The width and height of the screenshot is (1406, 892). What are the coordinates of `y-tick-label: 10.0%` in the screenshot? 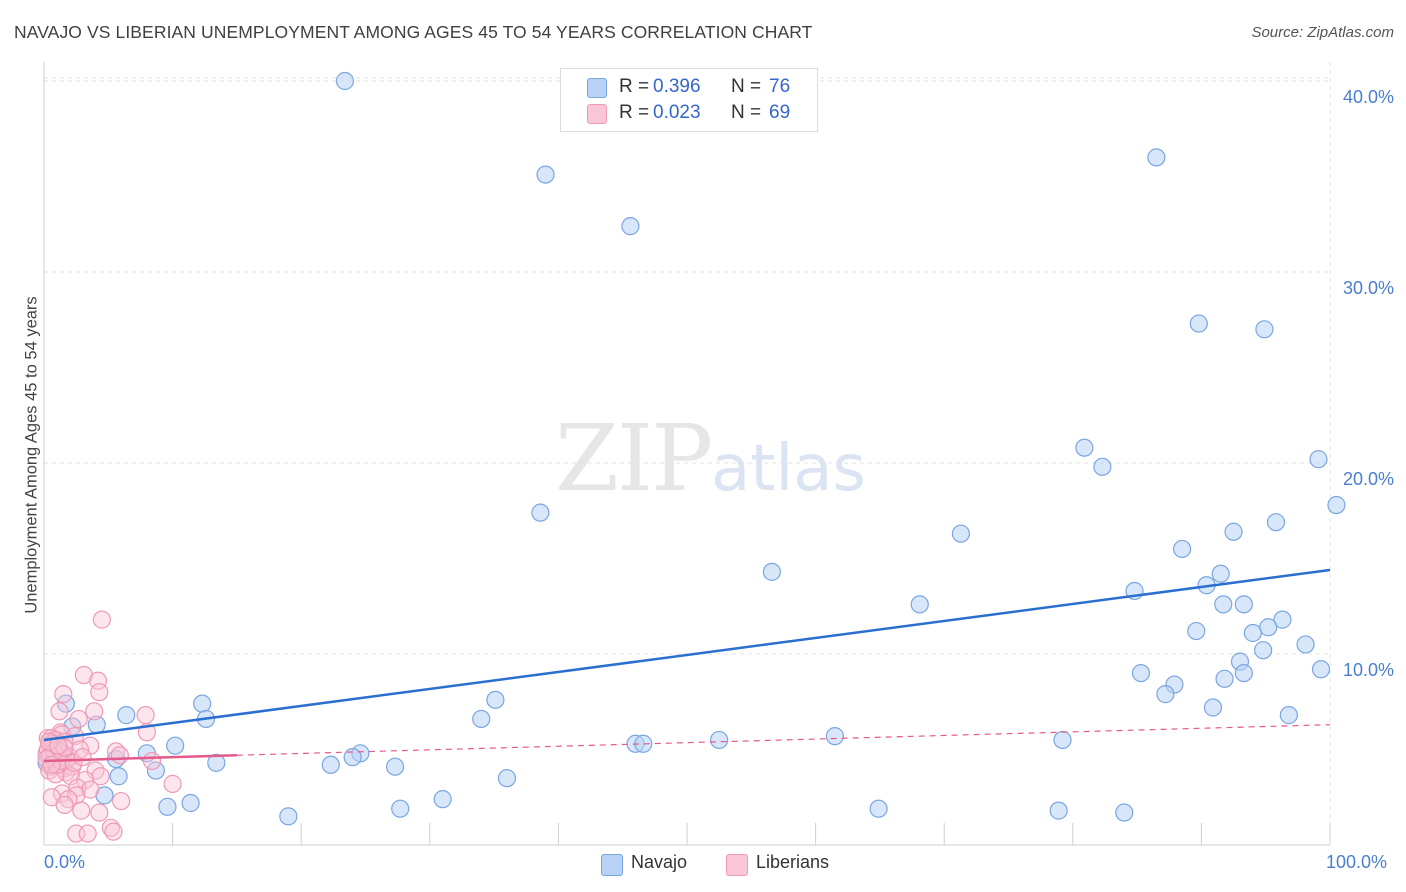 It's located at (1368, 670).